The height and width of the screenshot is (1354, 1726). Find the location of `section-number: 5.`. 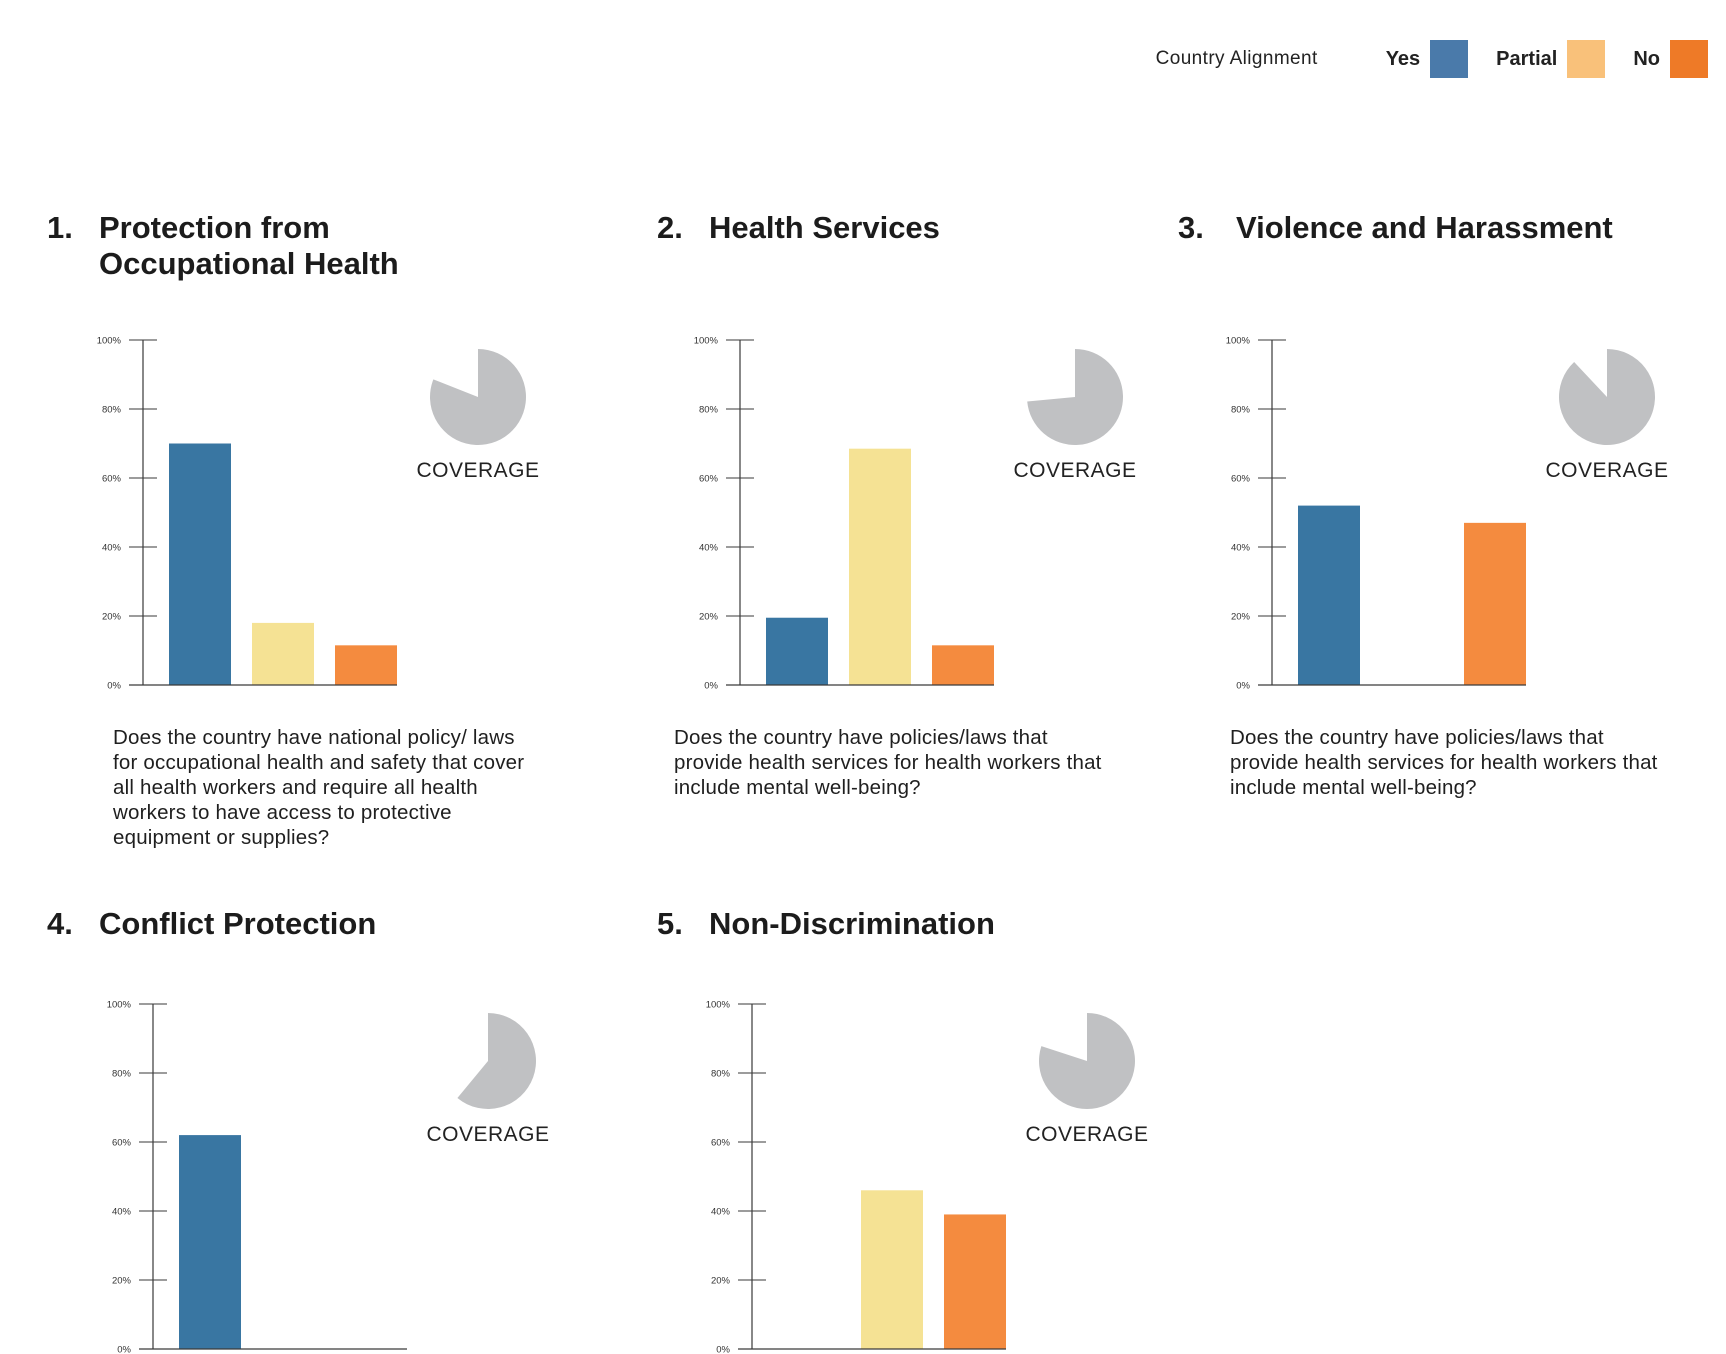

section-number: 5. is located at coordinates (683, 924).